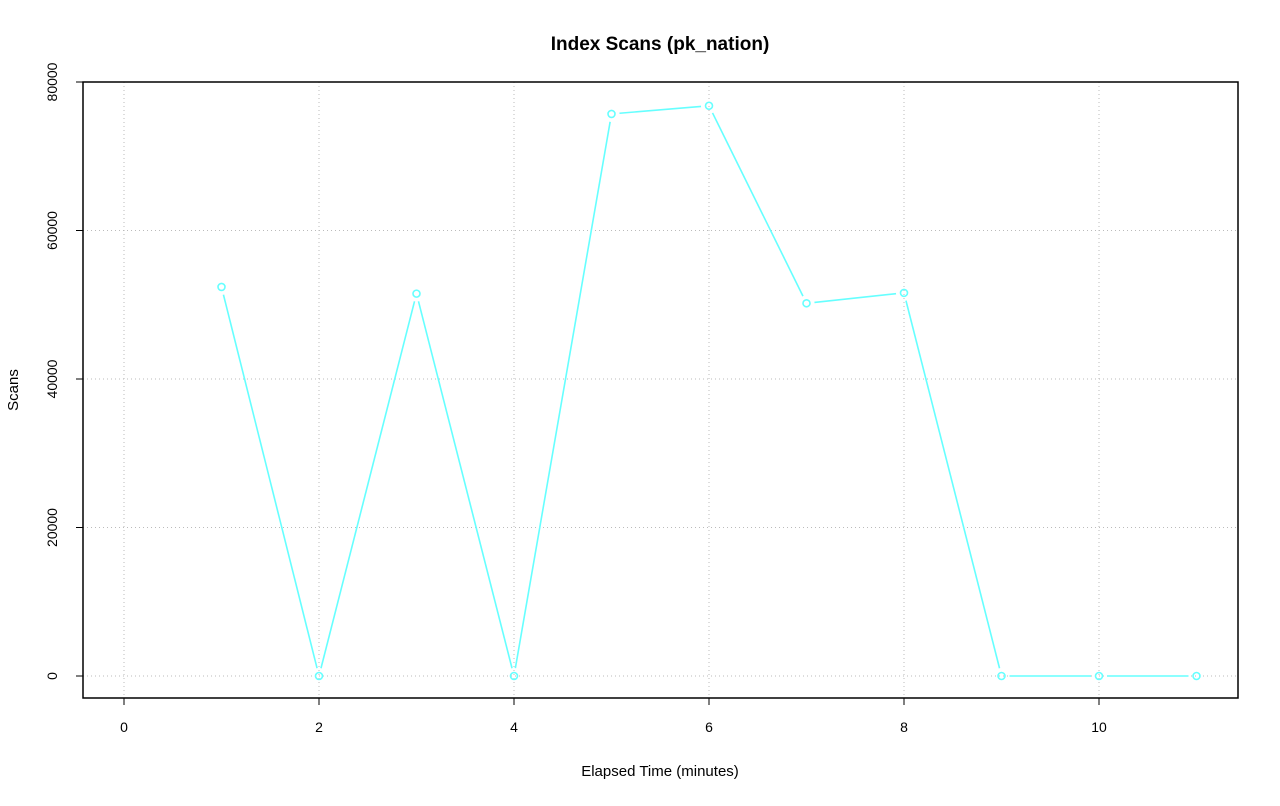  Describe the element at coordinates (904, 727) in the screenshot. I see `x-tick-label: 8` at that location.